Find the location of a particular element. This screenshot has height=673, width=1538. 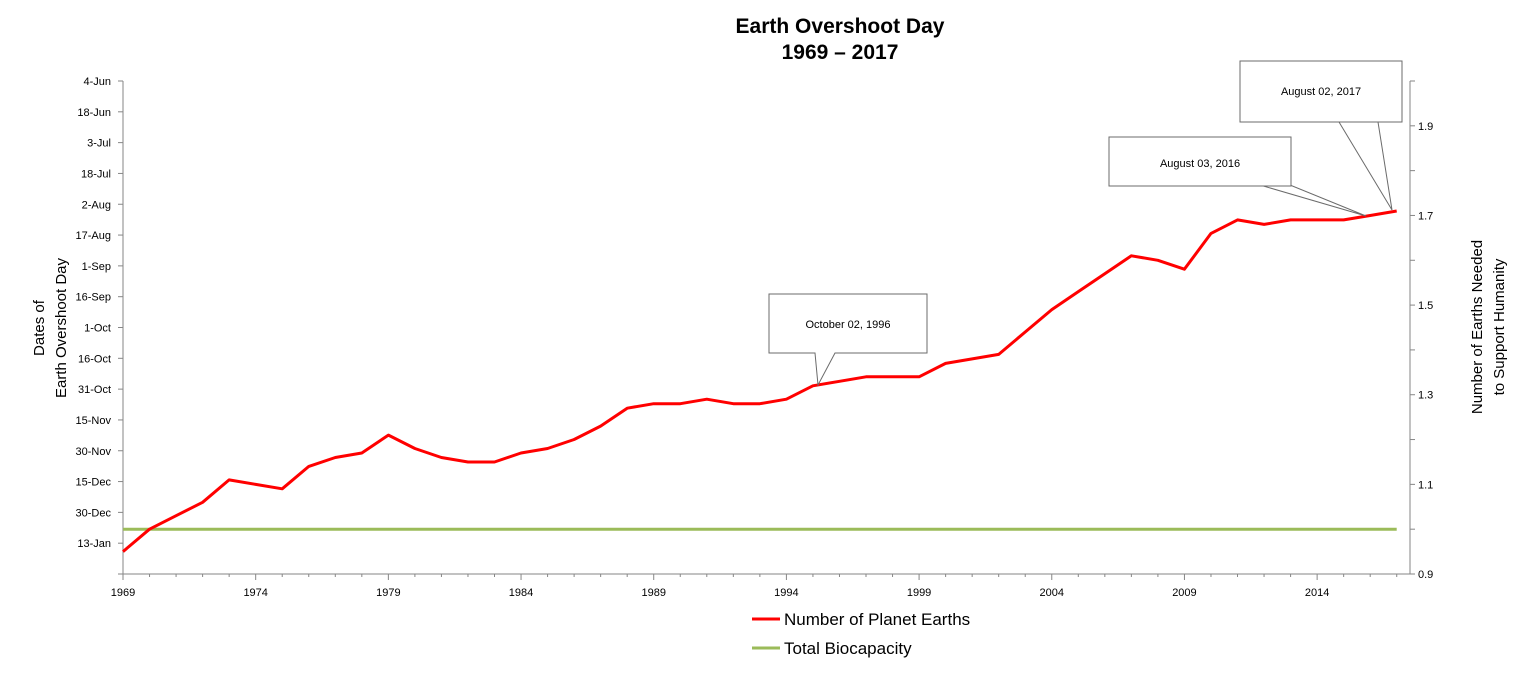

left-tick-label: 15-Nov is located at coordinates (94, 421).